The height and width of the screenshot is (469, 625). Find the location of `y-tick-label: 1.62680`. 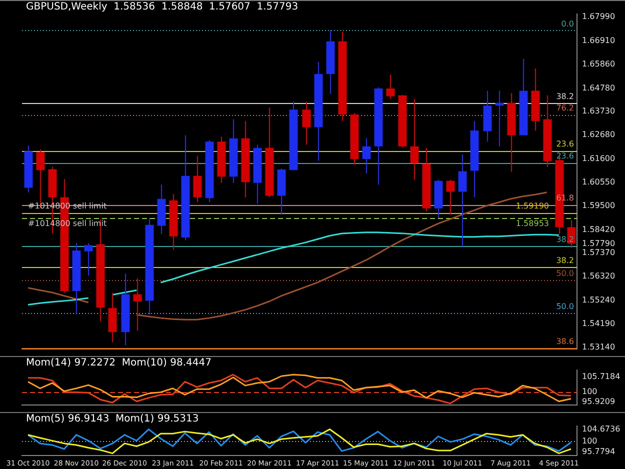

y-tick-label: 1.62680 is located at coordinates (599, 135).